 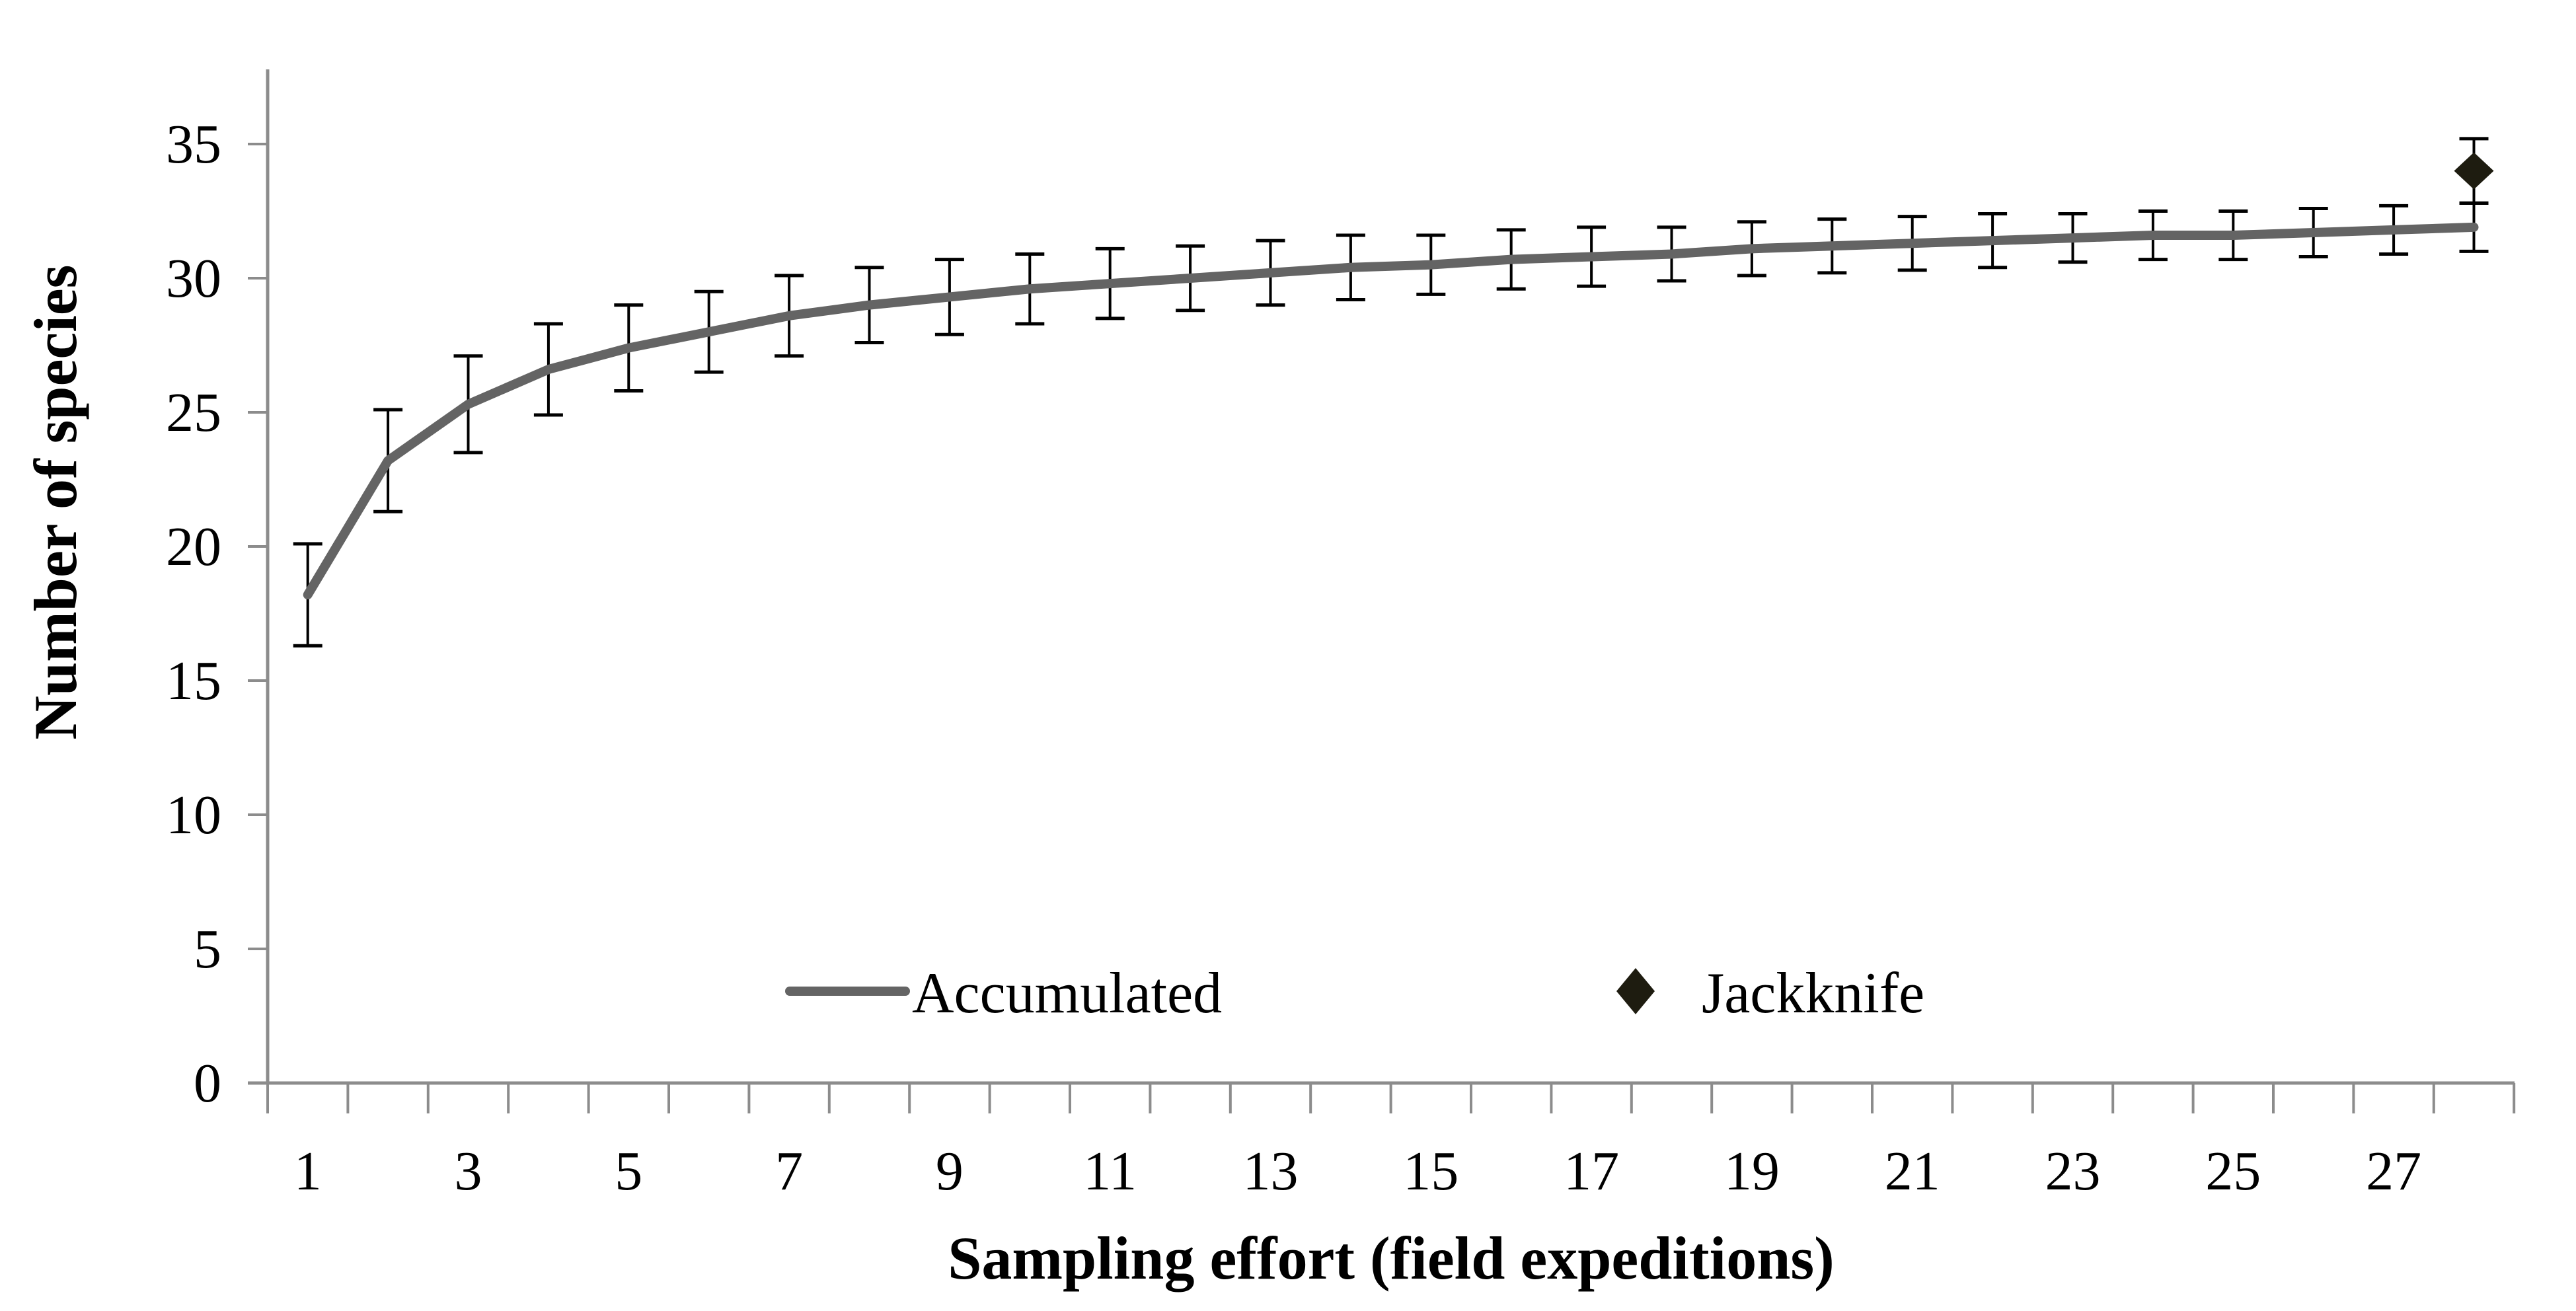 I want to click on x-tick-label: 11, so click(x=1110, y=1171).